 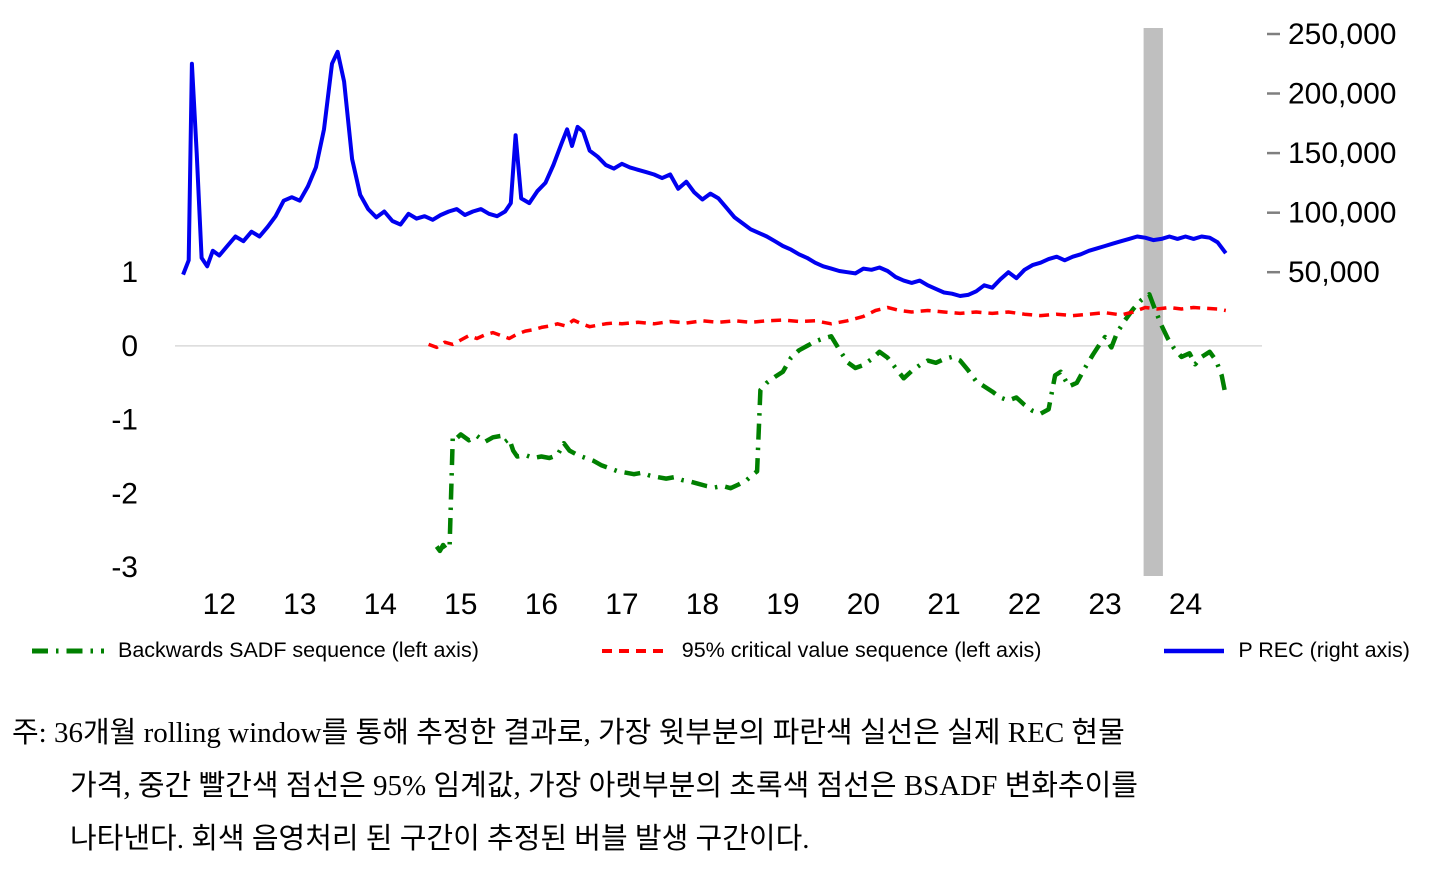 I want to click on x-axis-tick-label: 17, so click(x=621, y=604).